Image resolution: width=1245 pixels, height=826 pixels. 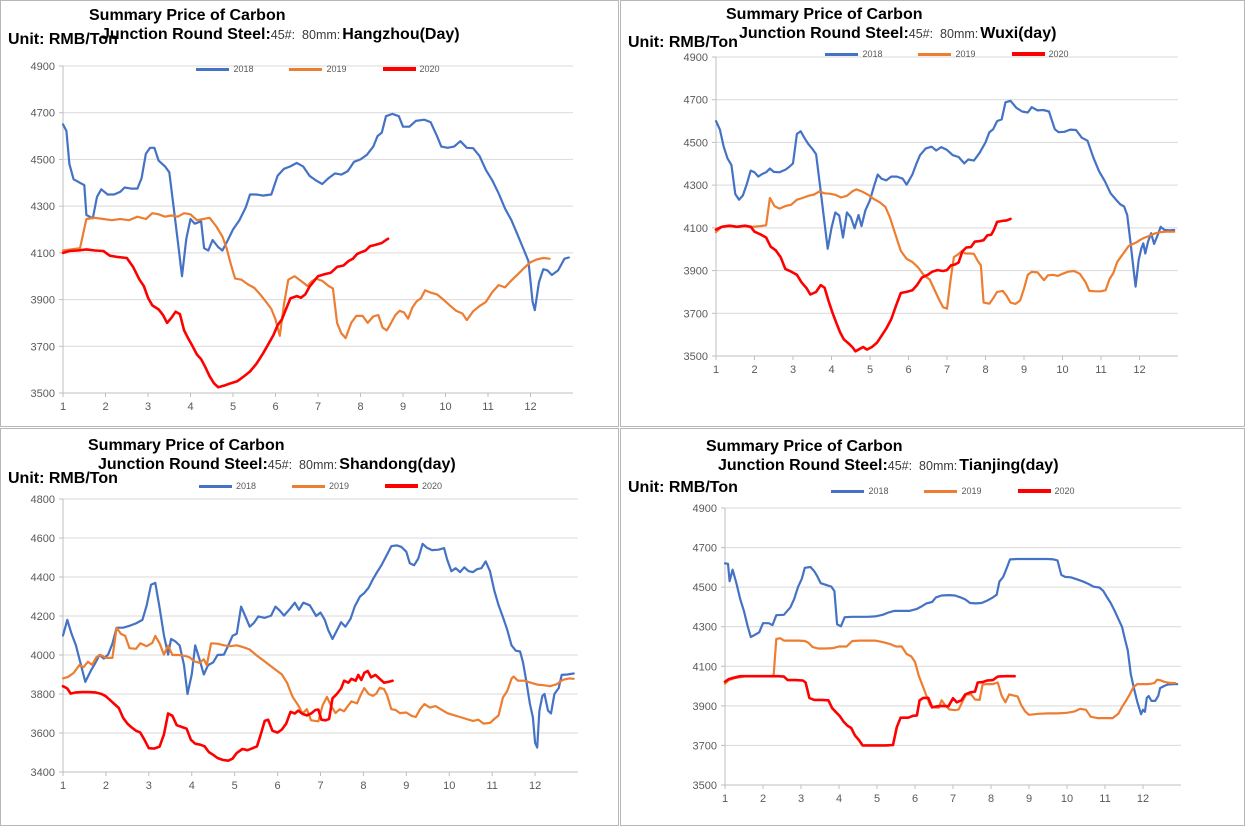 What do you see at coordinates (401, 34) in the screenshot?
I see `title-city-label: Hangzhou(Day)` at bounding box center [401, 34].